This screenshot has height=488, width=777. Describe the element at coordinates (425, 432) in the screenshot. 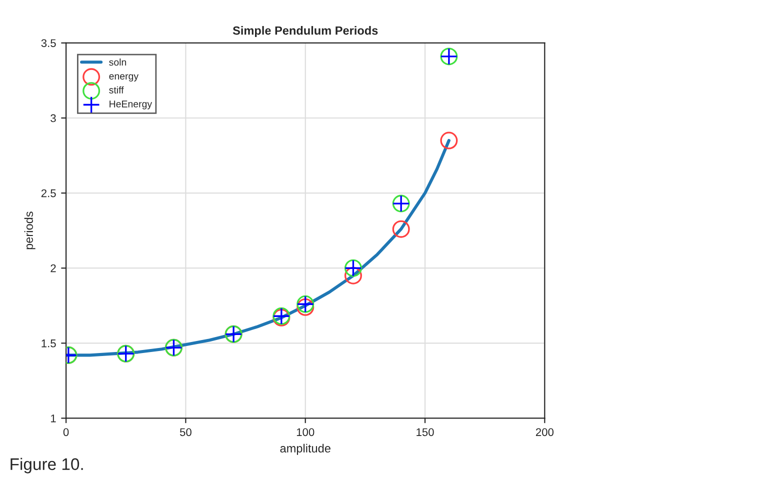

I see `x-tick-label: 150` at that location.